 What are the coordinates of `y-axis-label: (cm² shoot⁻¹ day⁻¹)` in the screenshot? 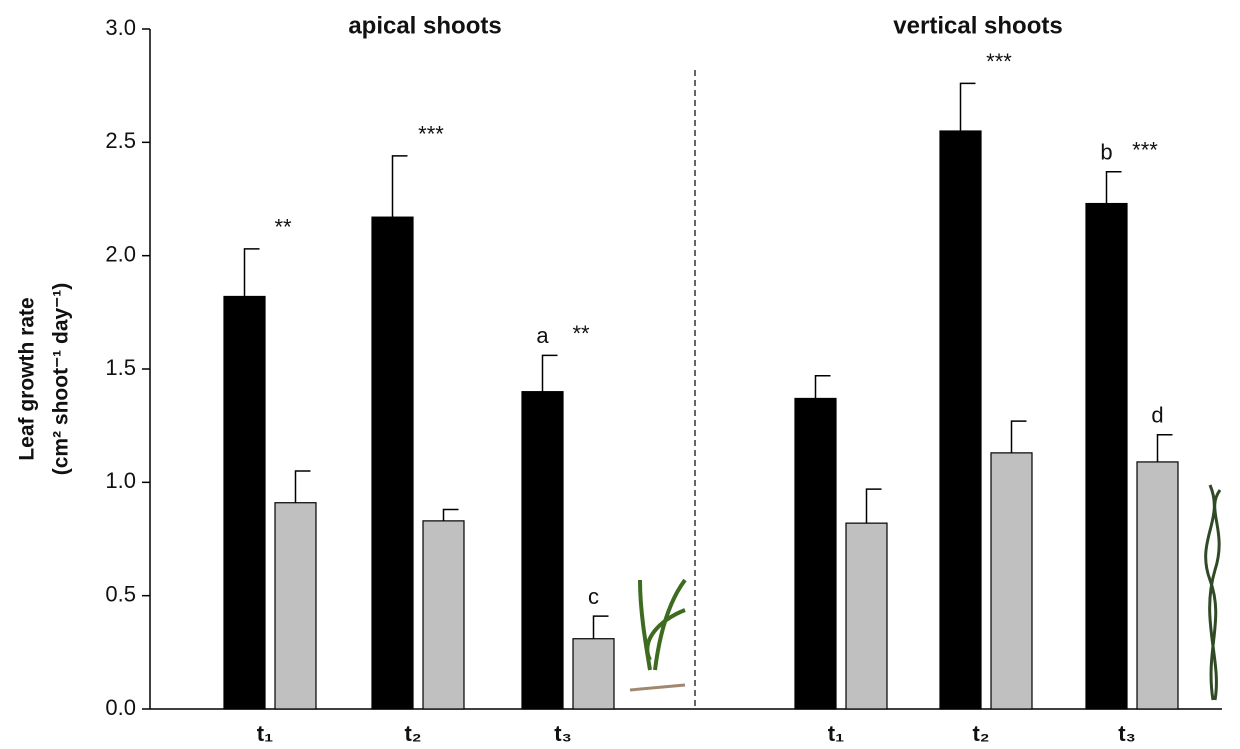 It's located at (61, 379).